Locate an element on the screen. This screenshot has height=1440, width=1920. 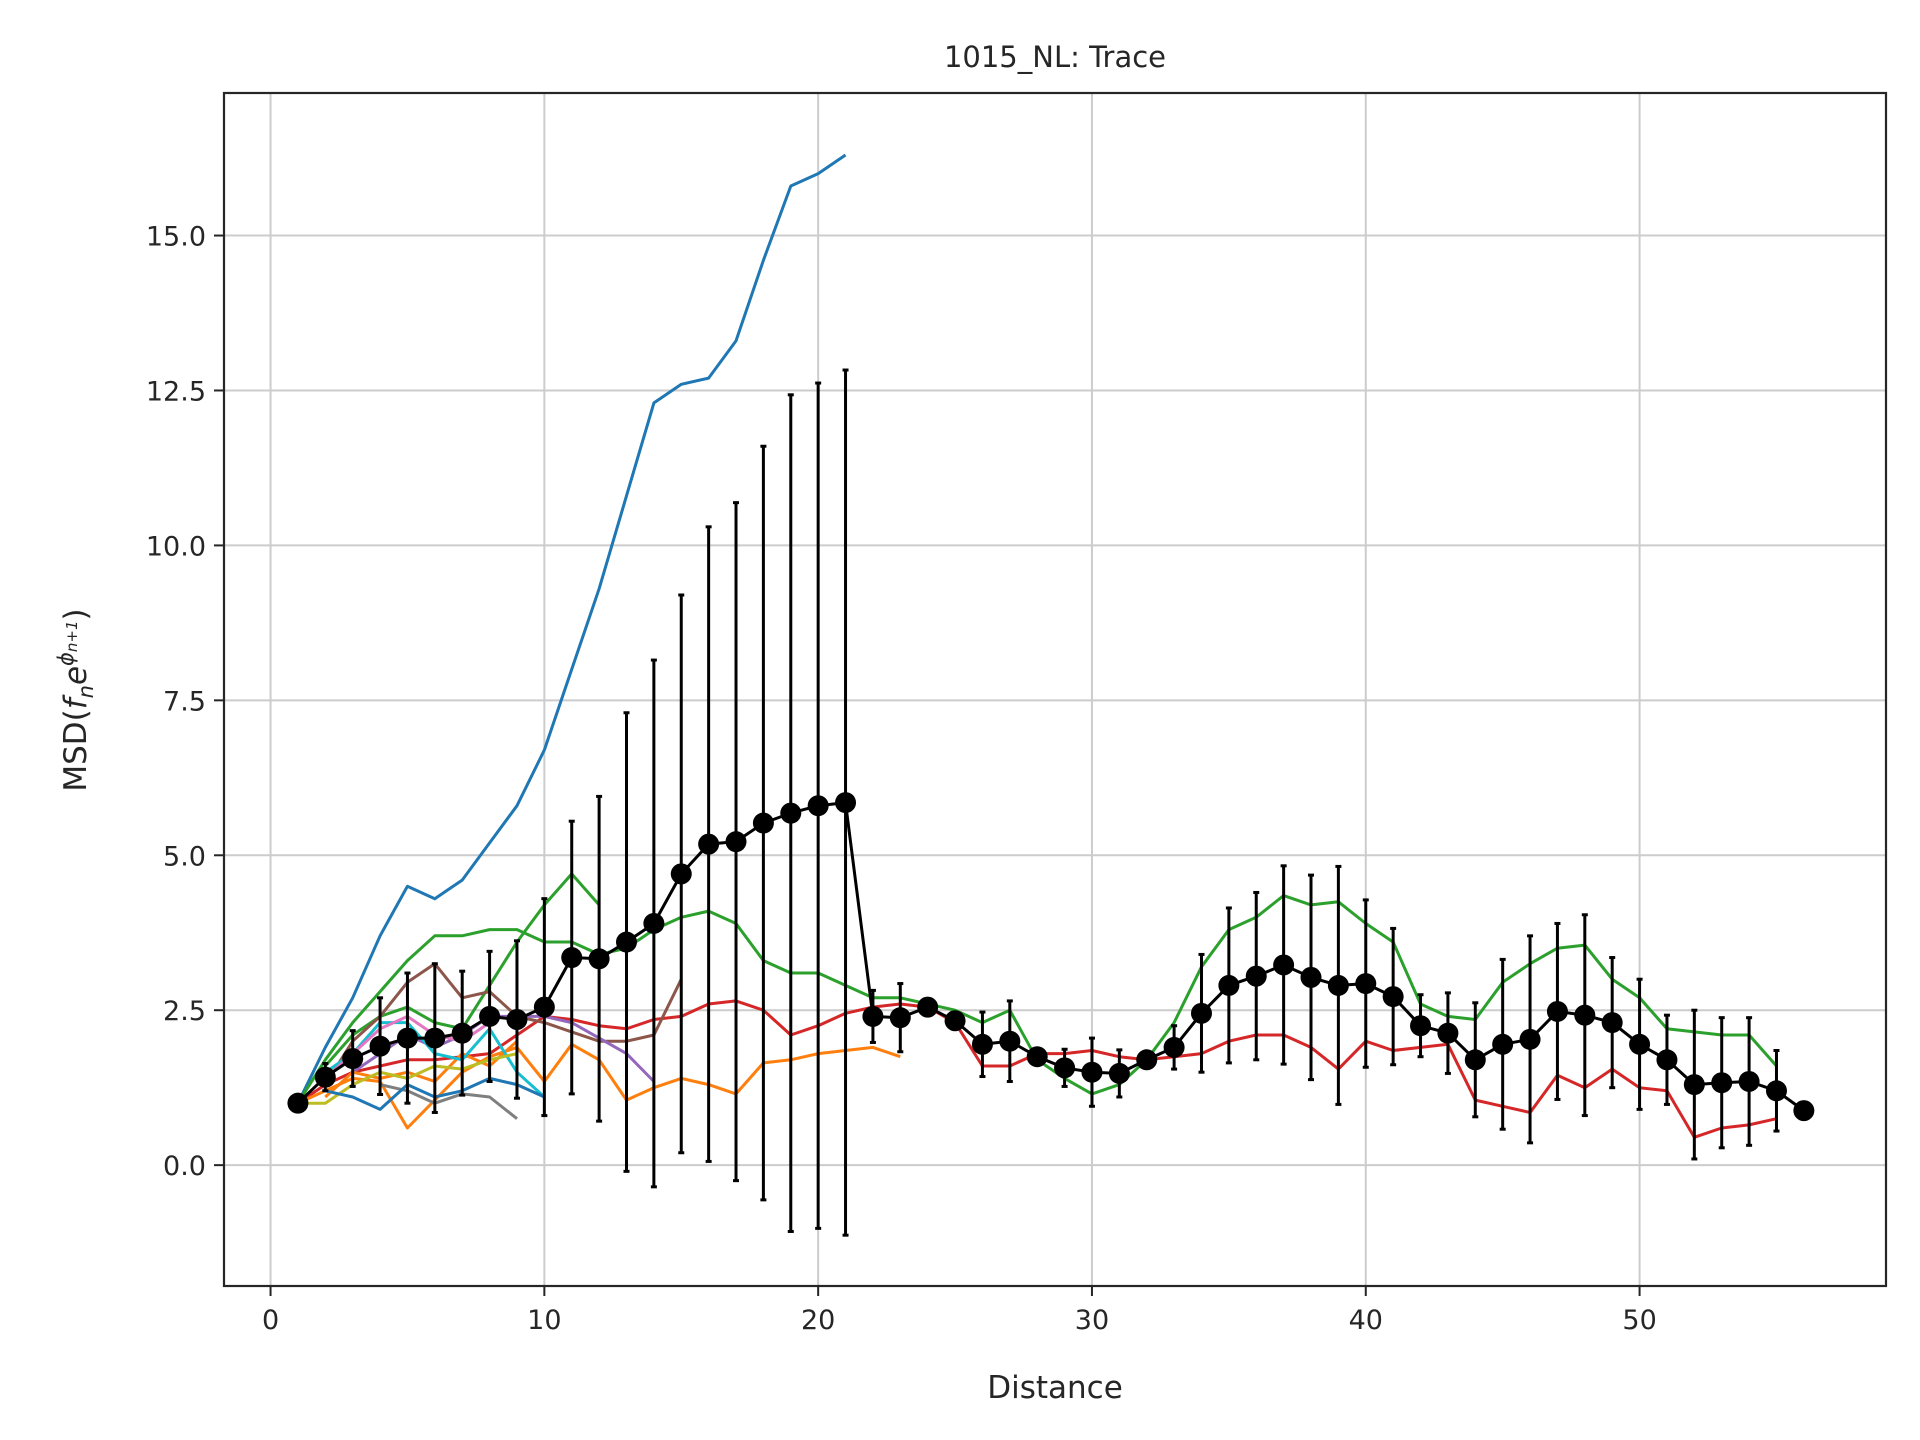
x-tick-label: 40 is located at coordinates (1366, 1320).